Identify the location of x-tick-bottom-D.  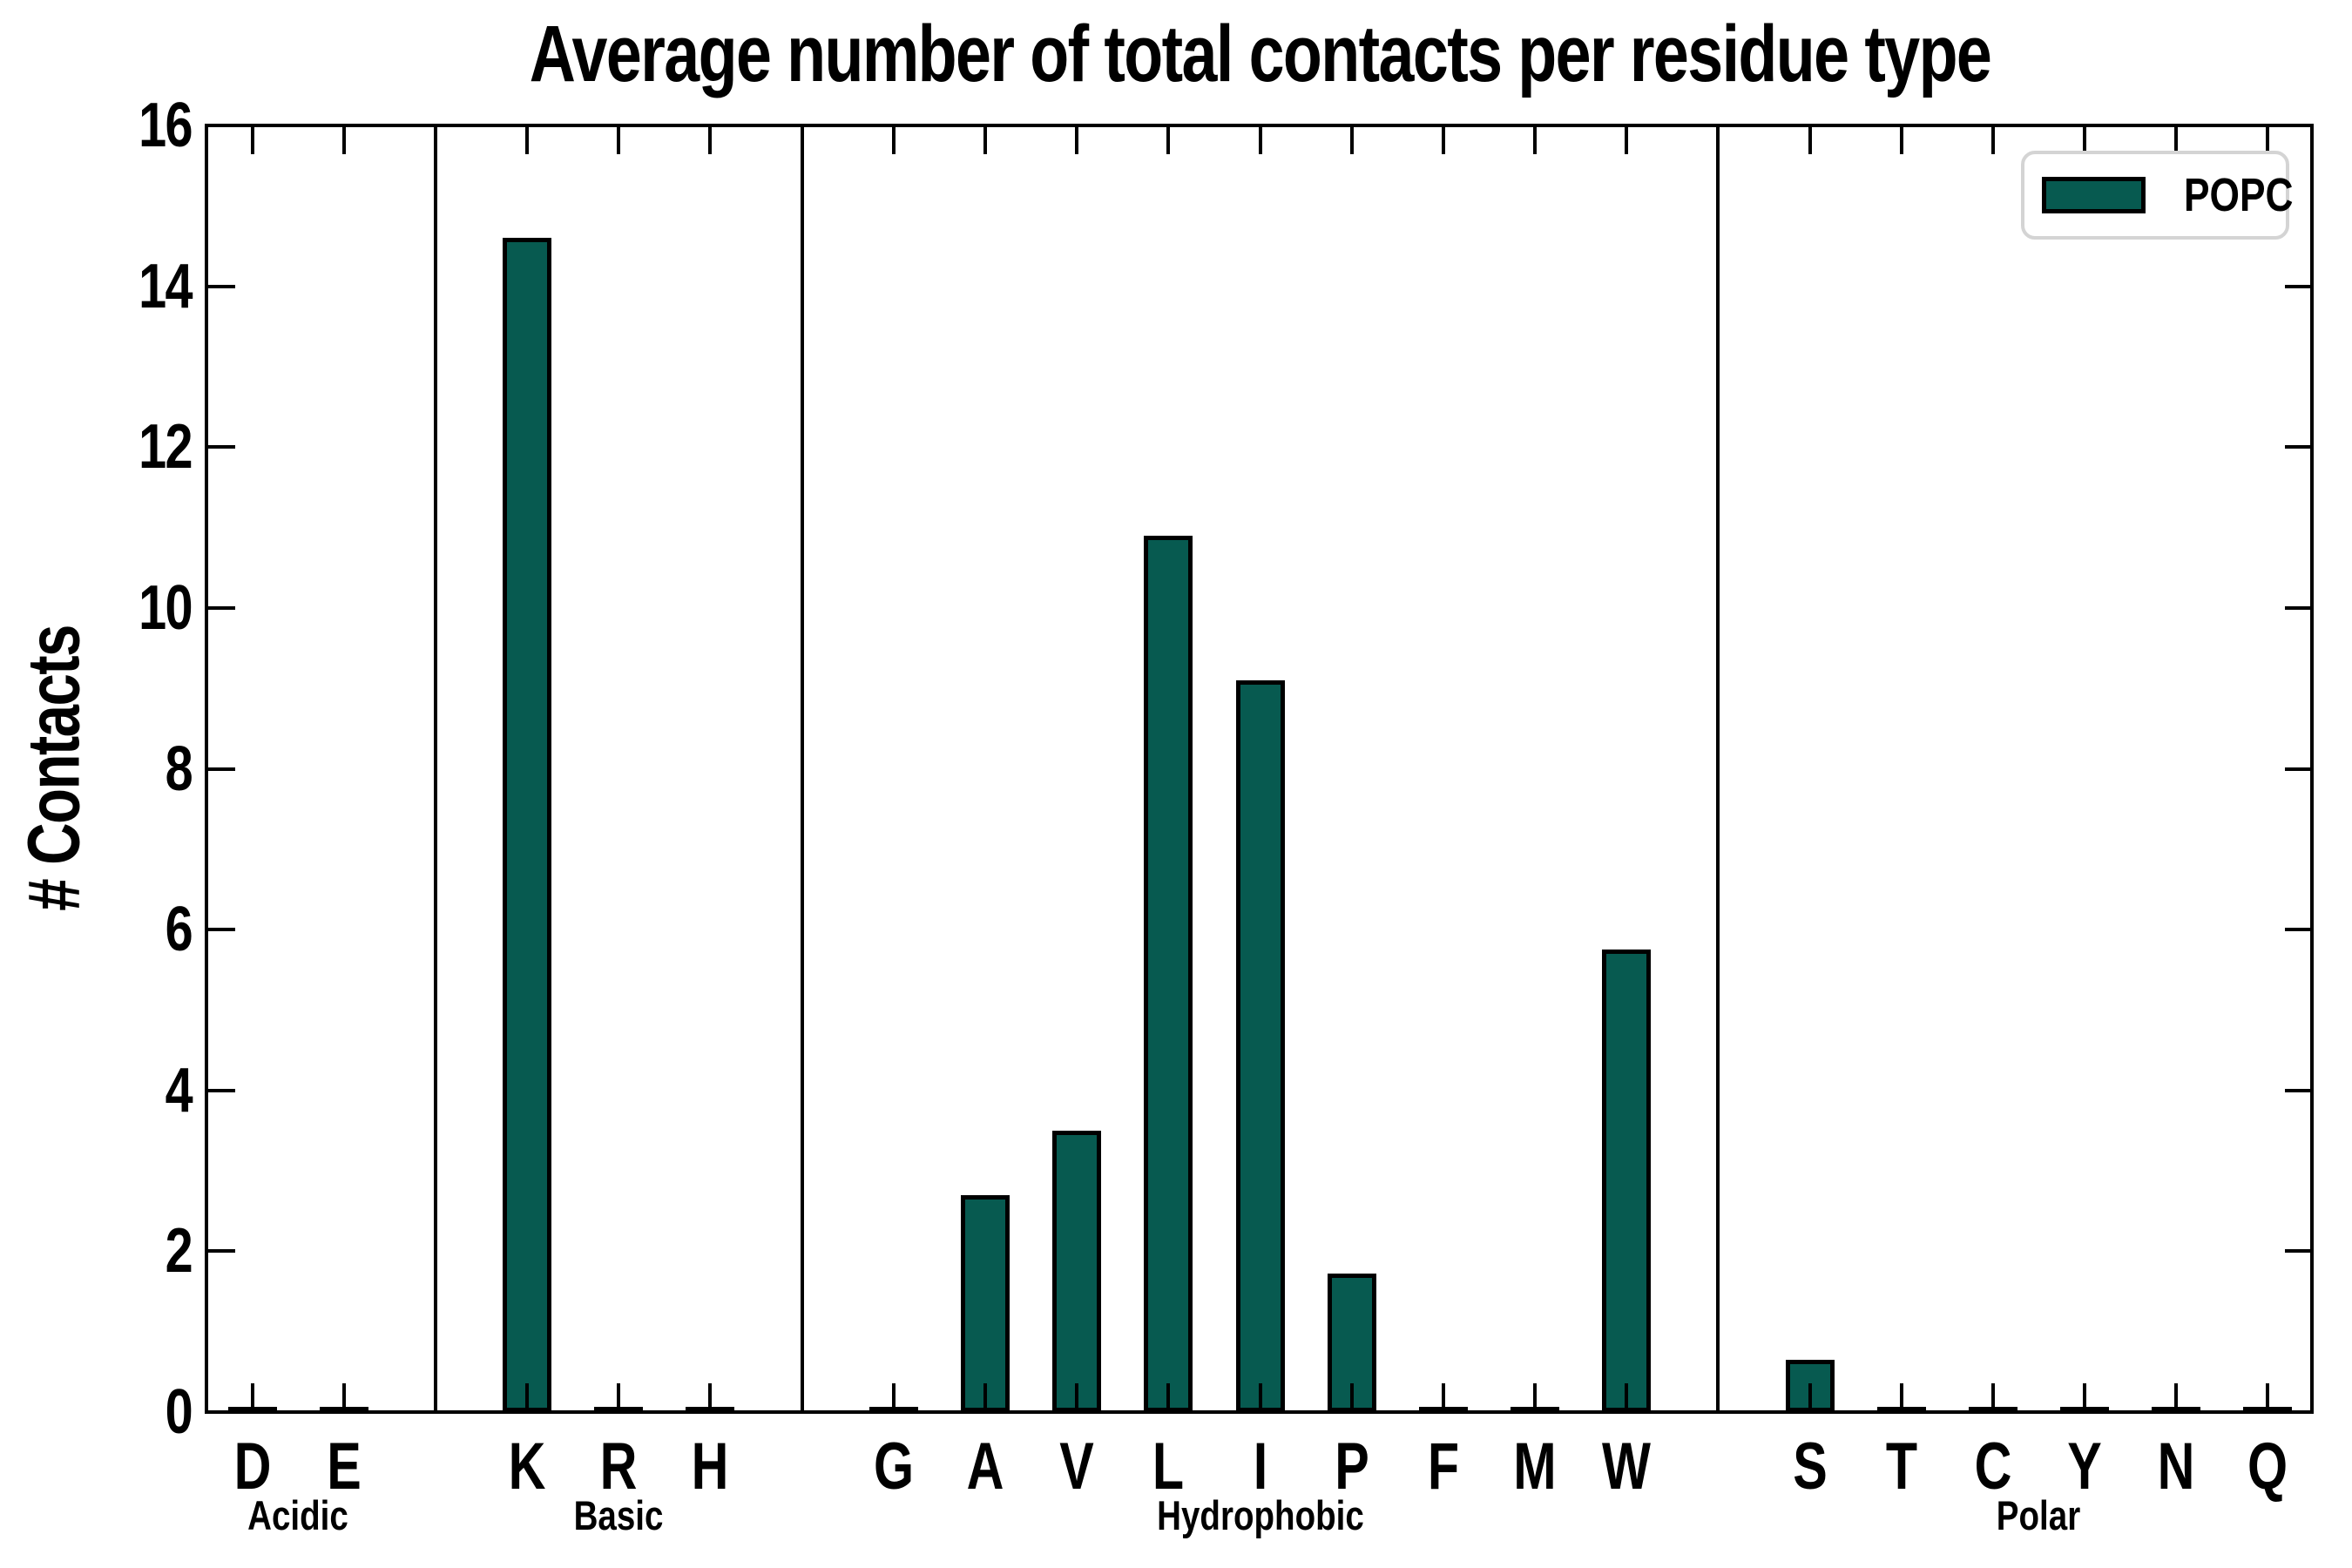
(252, 1396).